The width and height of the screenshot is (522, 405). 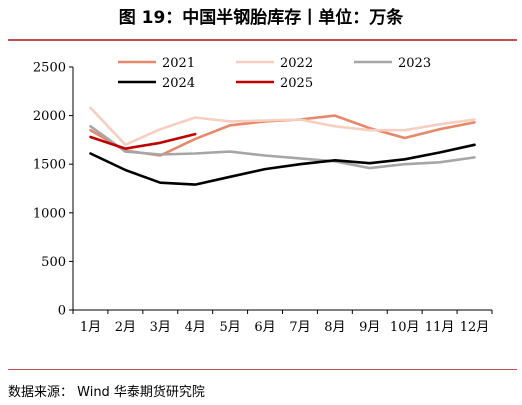 What do you see at coordinates (262, 40) in the screenshot?
I see `title-divider` at bounding box center [262, 40].